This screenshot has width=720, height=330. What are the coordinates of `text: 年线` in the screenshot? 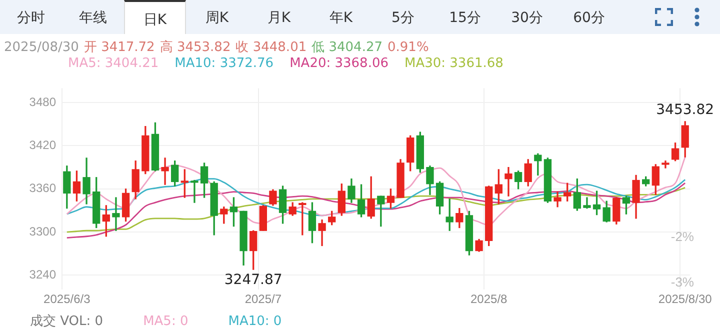 It's located at (93, 18).